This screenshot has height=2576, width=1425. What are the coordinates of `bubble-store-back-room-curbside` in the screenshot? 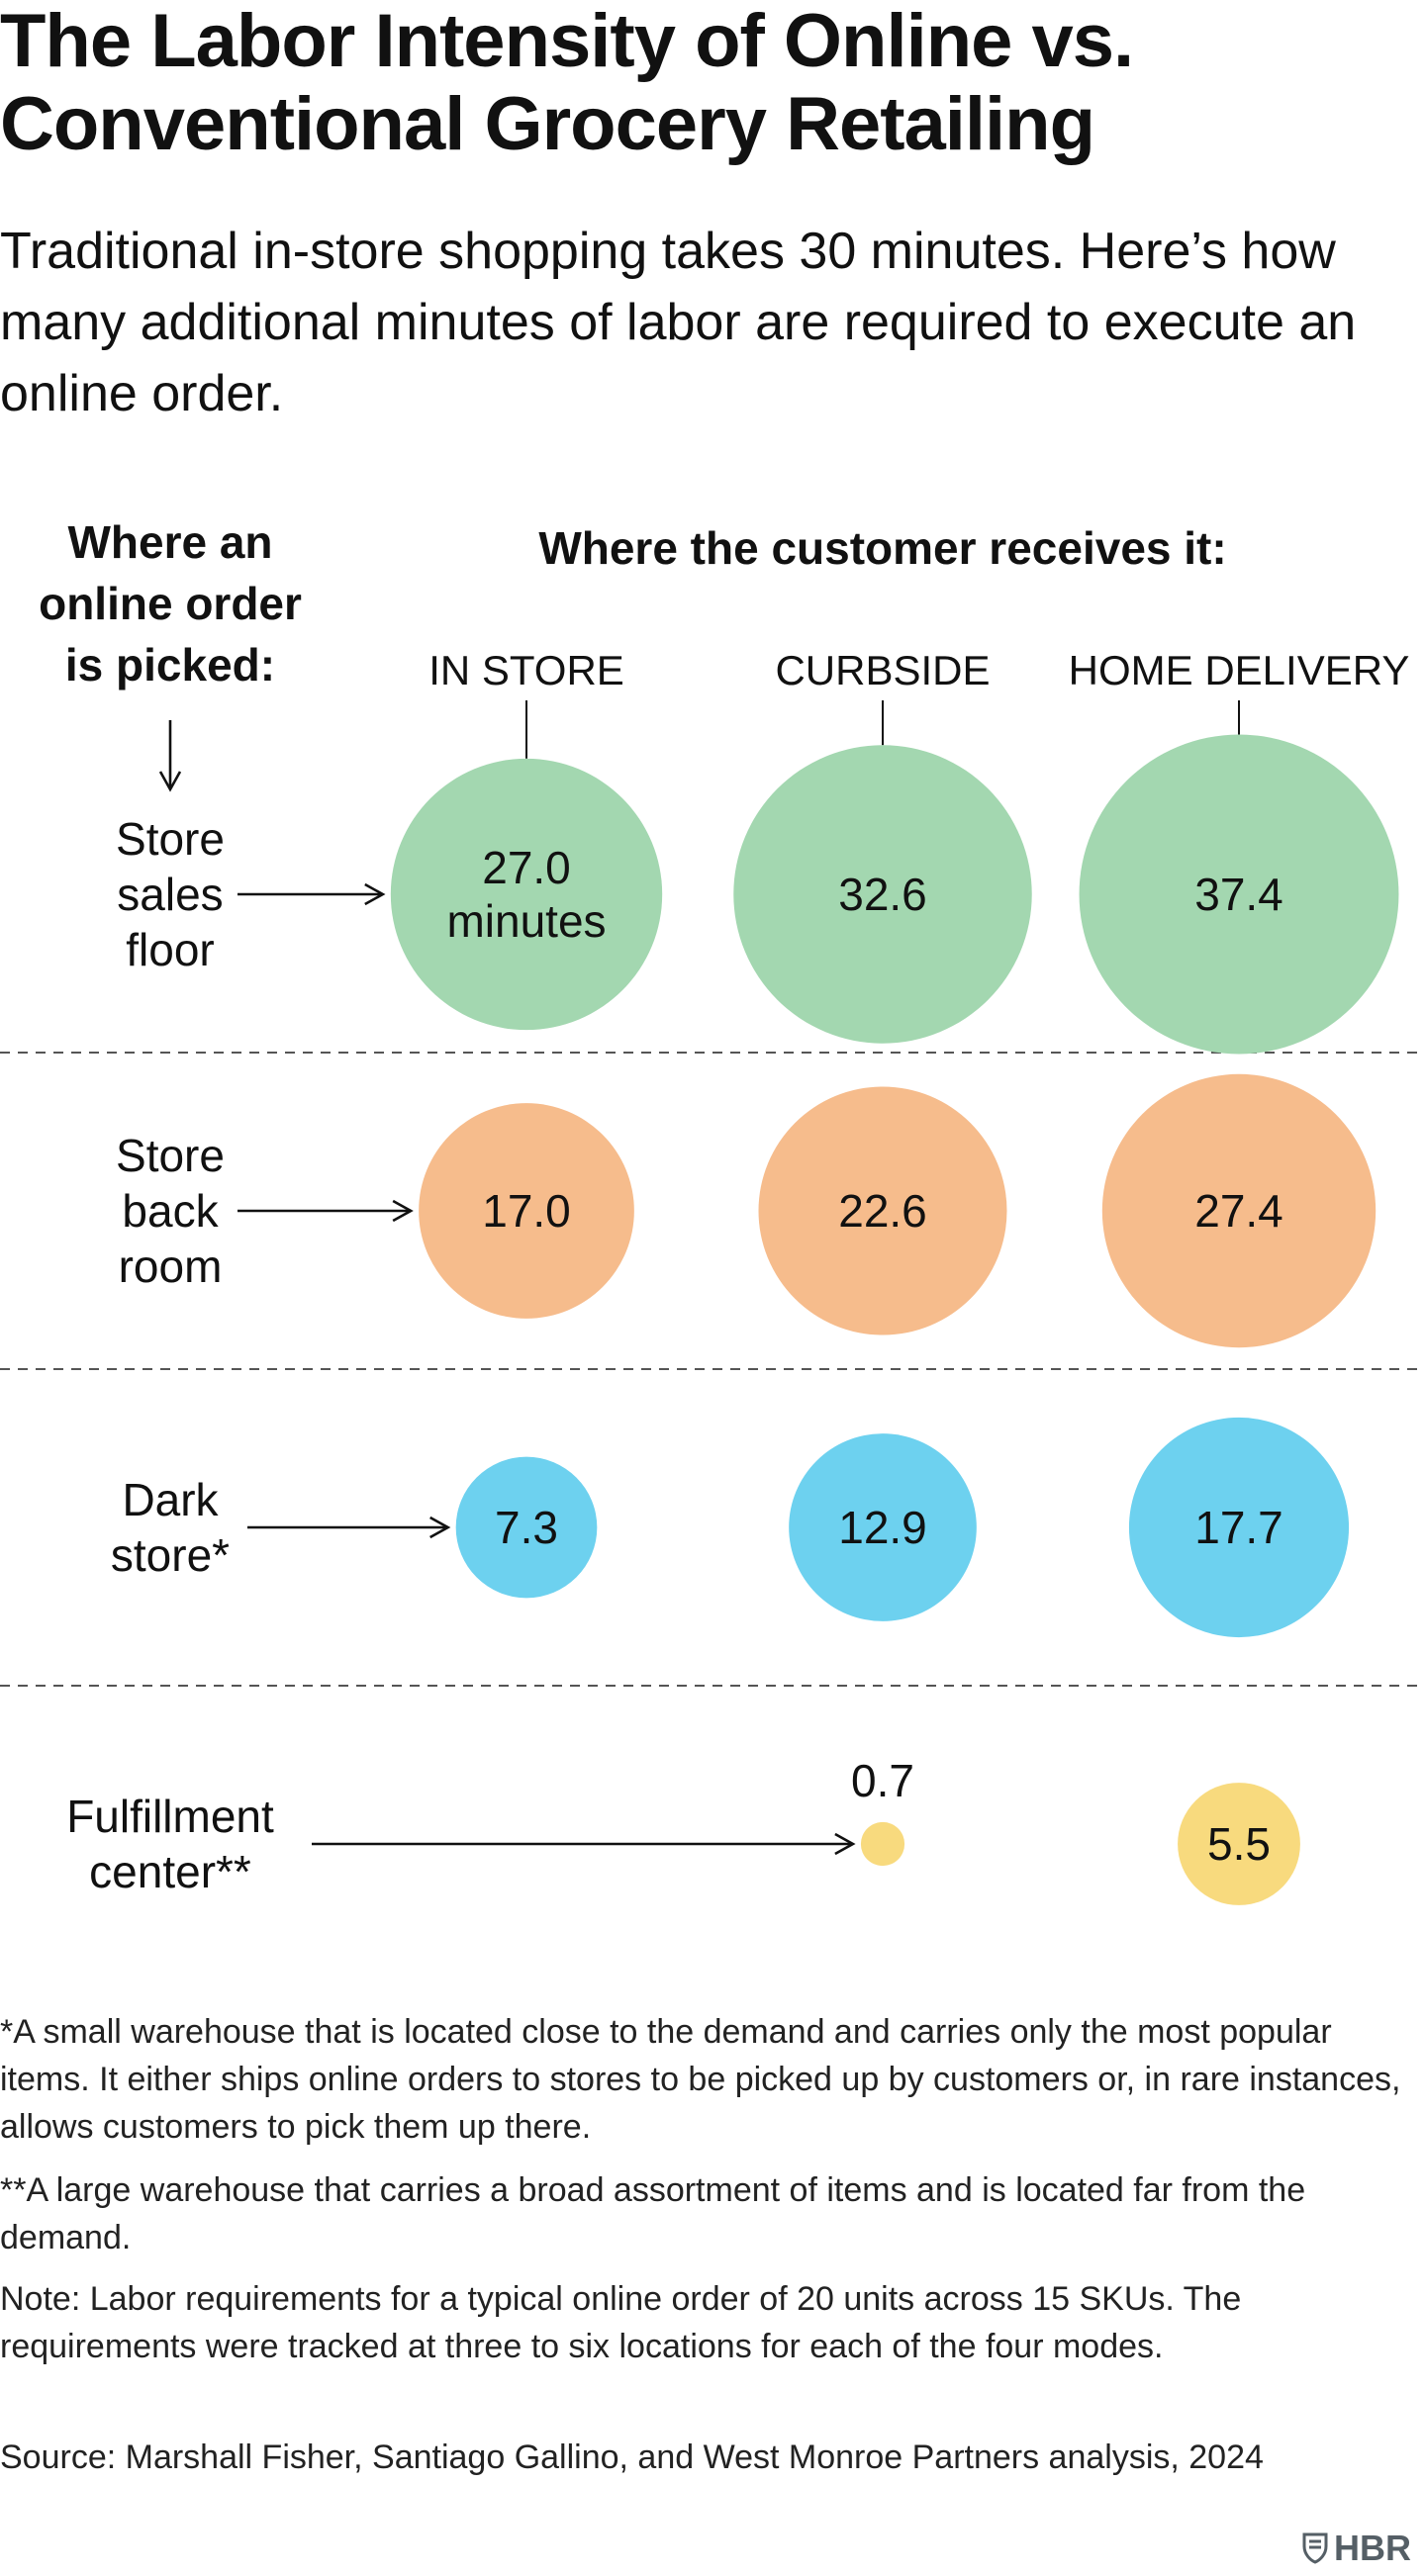 It's located at (882, 1210).